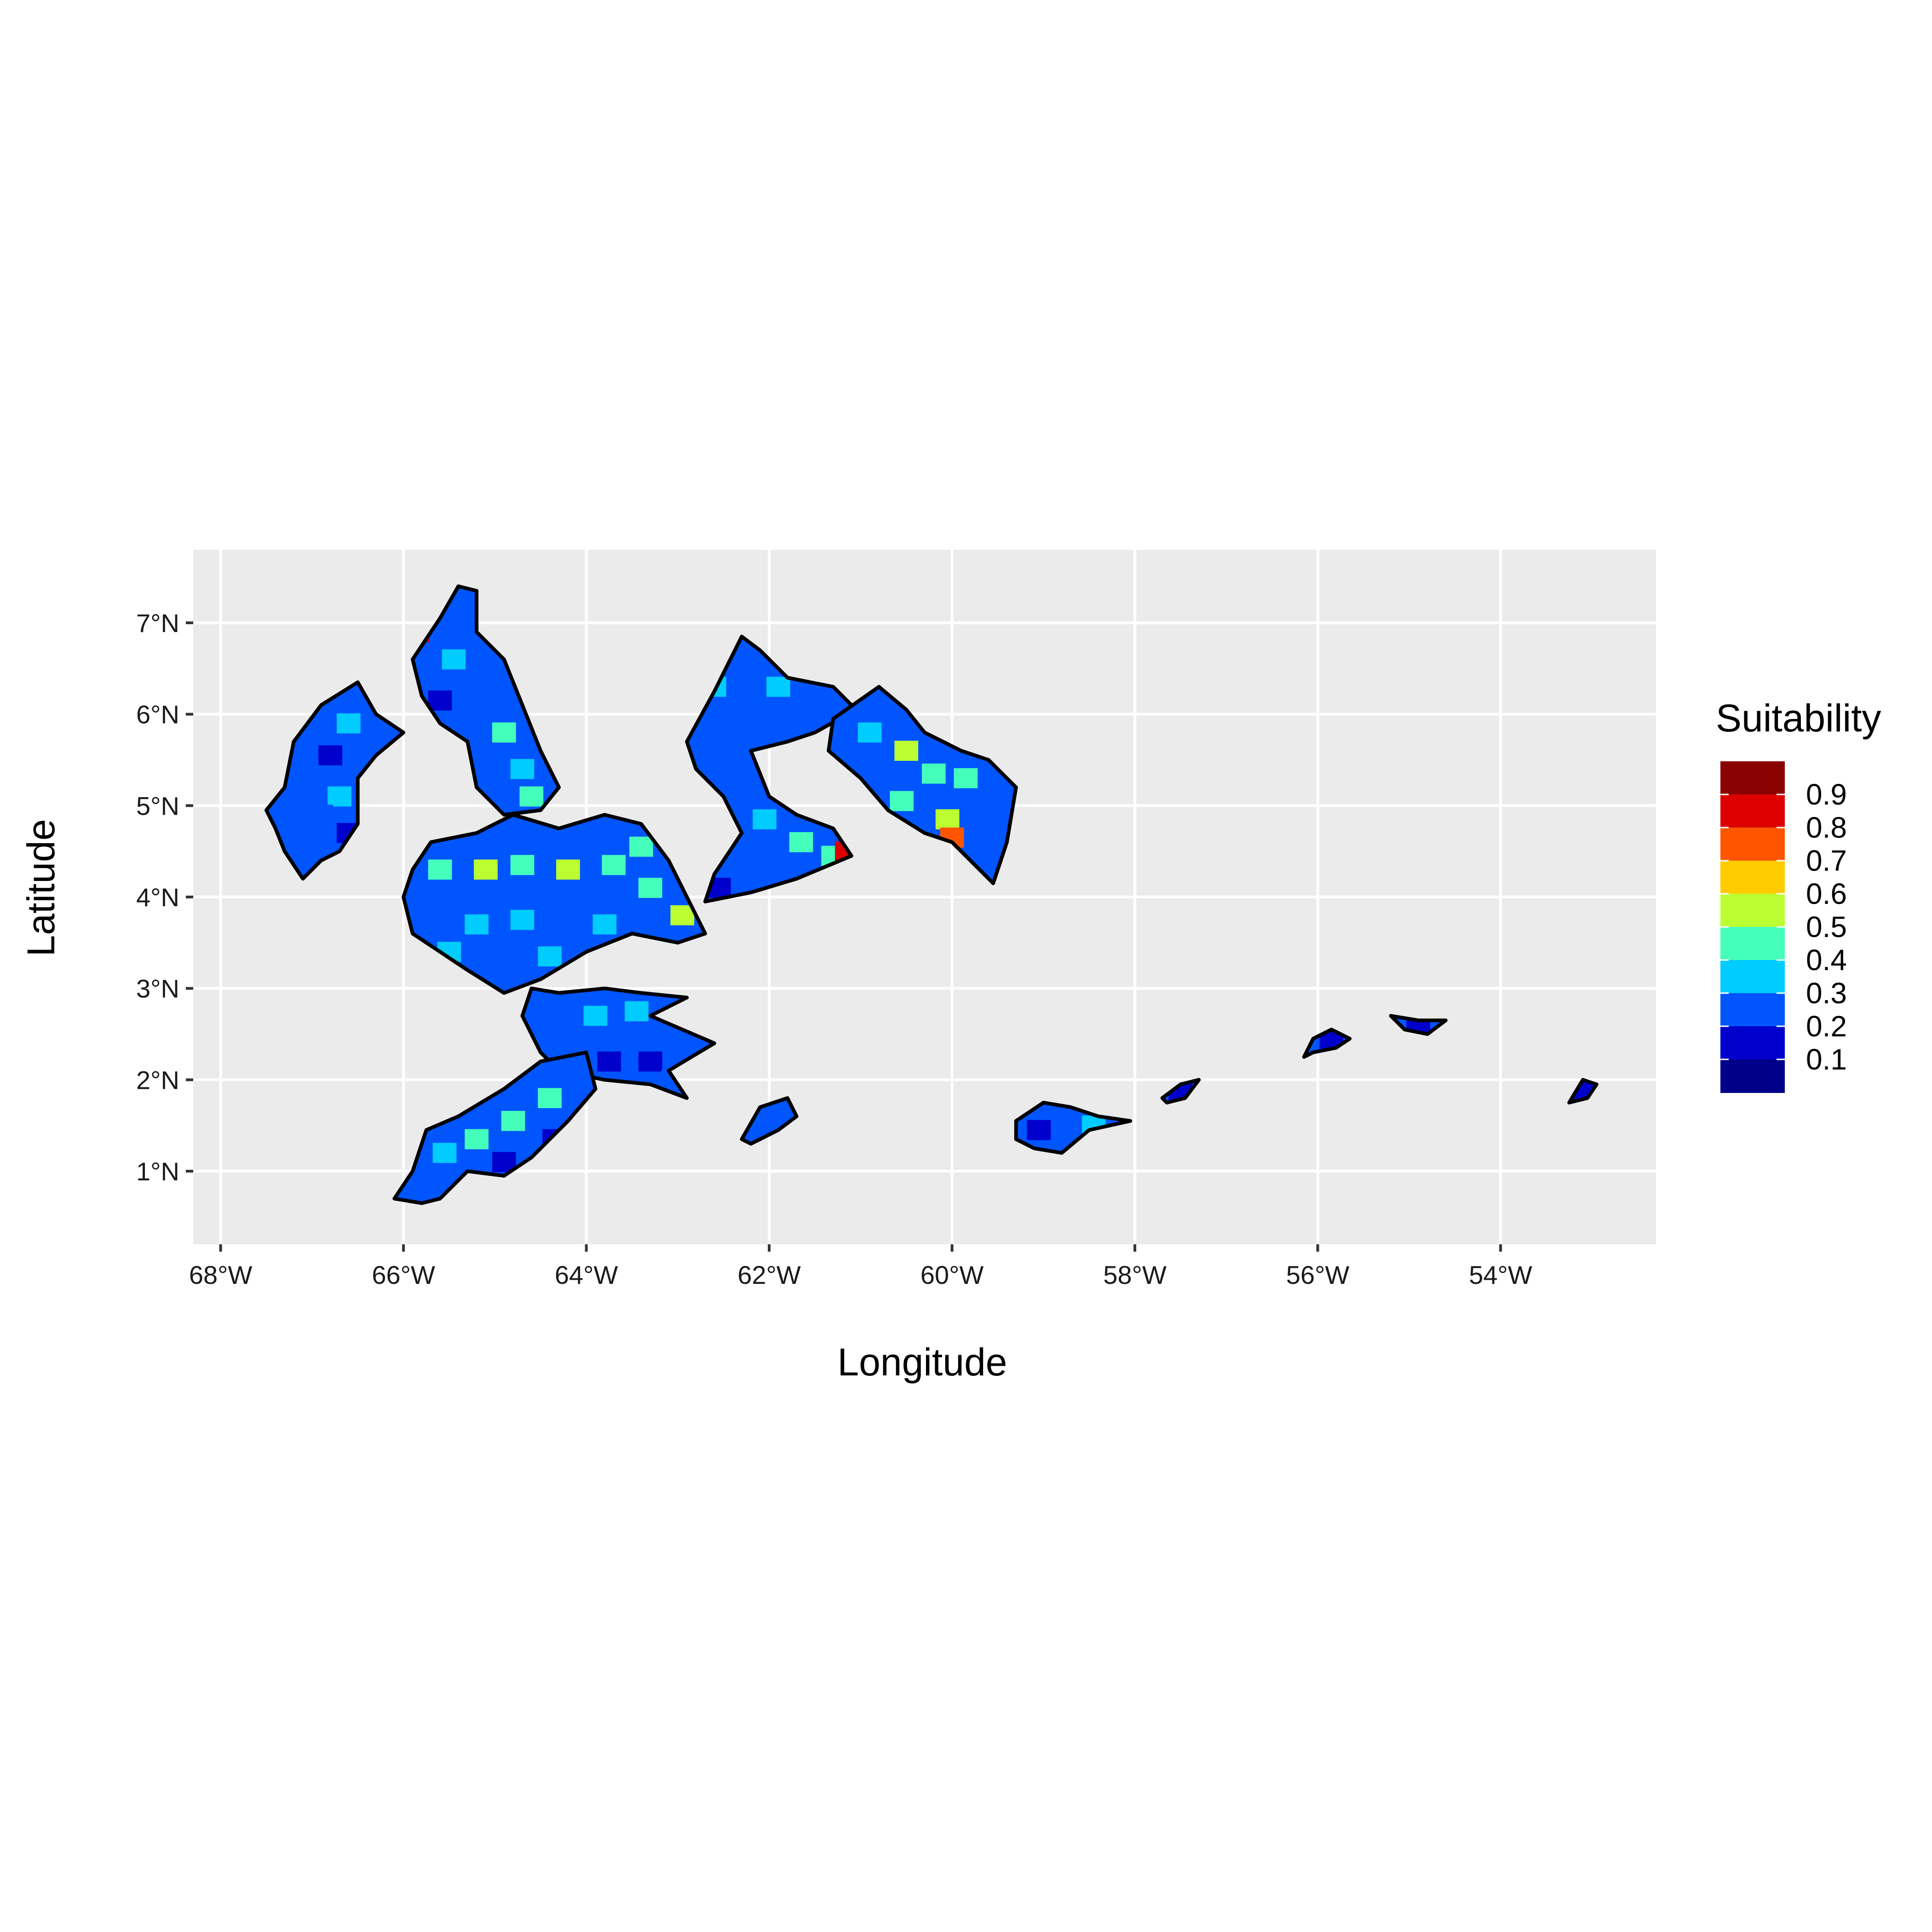 The height and width of the screenshot is (1932, 1932). Describe the element at coordinates (157, 714) in the screenshot. I see `y-tick-label: 6°N` at that location.